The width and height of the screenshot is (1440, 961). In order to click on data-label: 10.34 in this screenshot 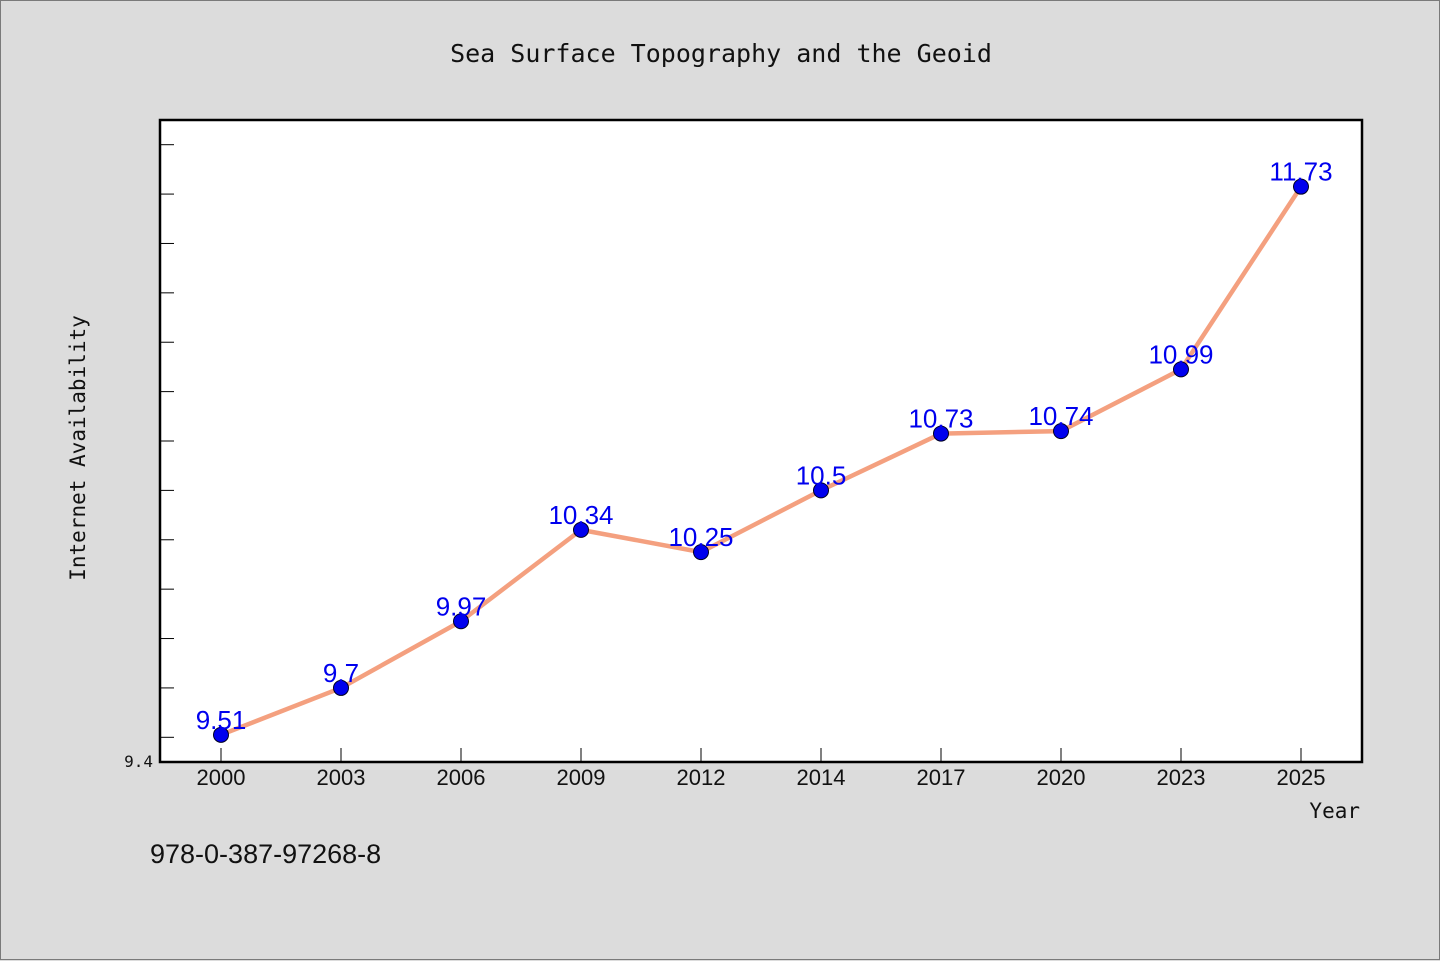, I will do `click(580, 515)`.